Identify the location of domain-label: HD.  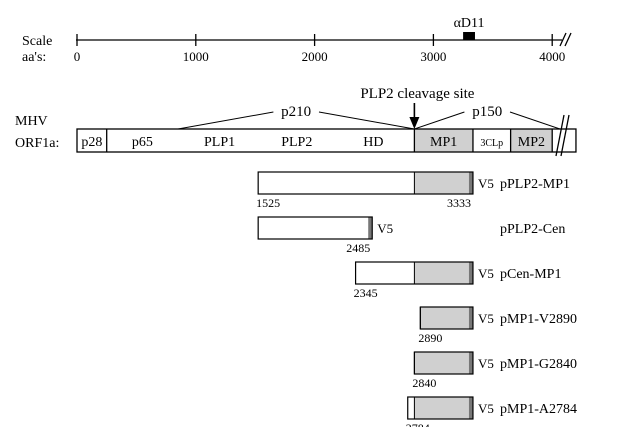
(373, 142).